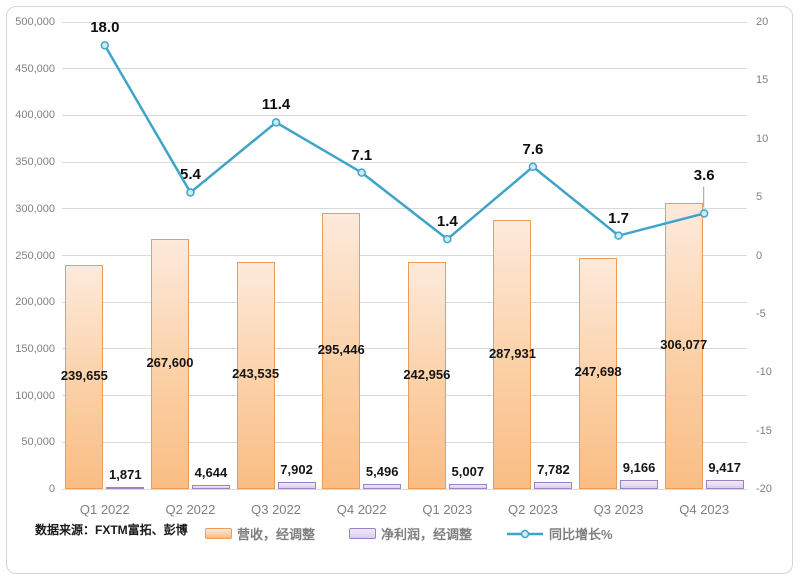 This screenshot has width=801, height=584. I want to click on category-label: Q2 2023, so click(533, 509).